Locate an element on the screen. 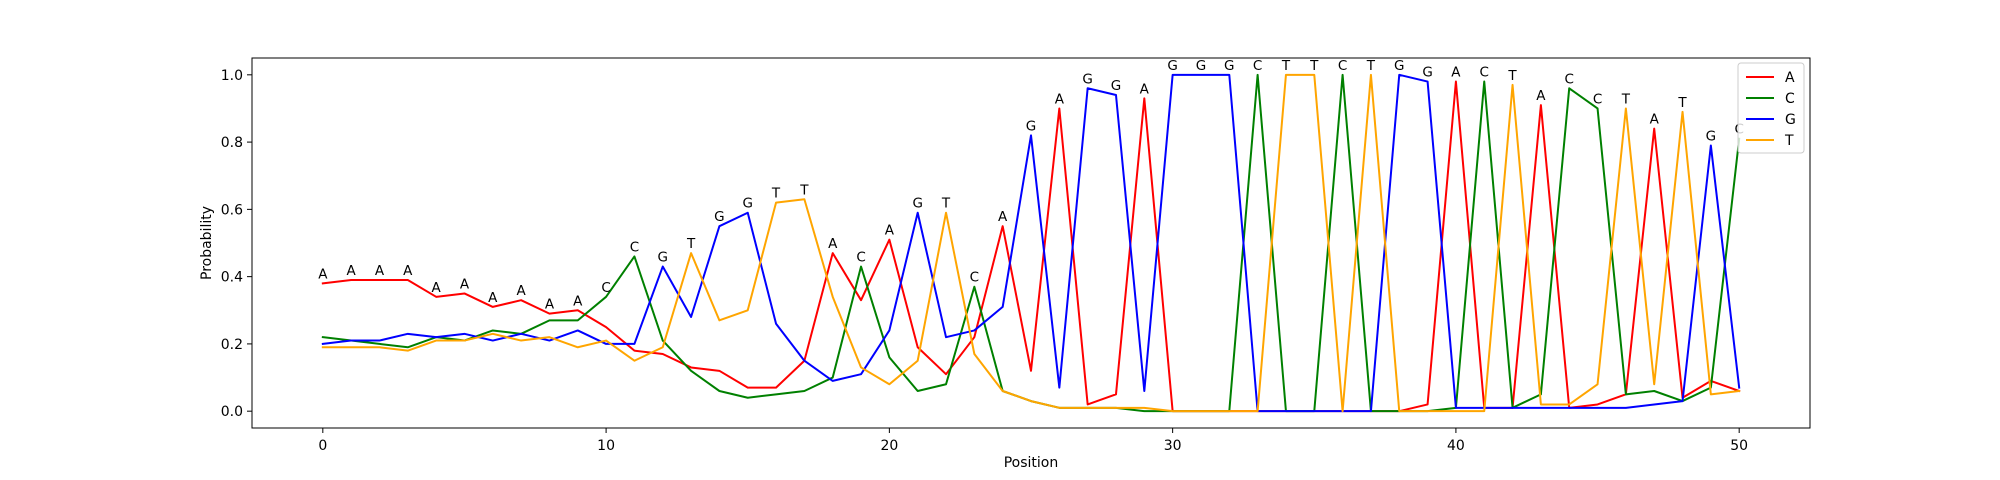 This screenshot has height=480, width=2000. y-tick-label: 0.2 is located at coordinates (232, 345).